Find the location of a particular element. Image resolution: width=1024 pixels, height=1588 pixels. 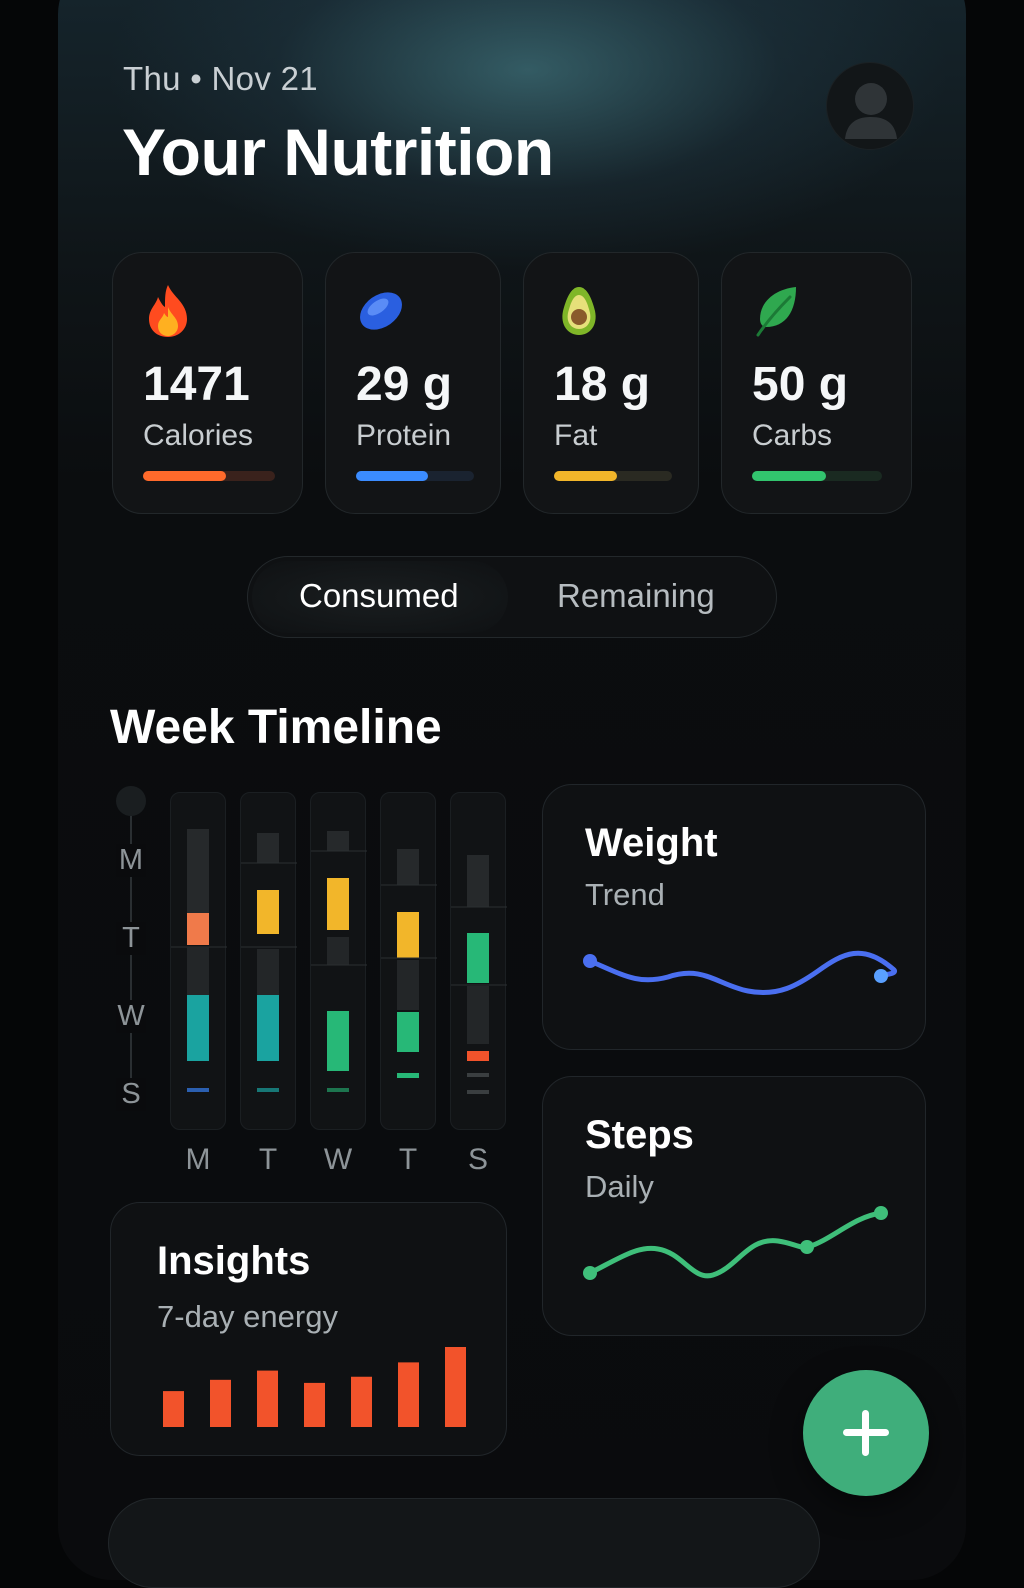

week-axis-line is located at coordinates (131, 955).